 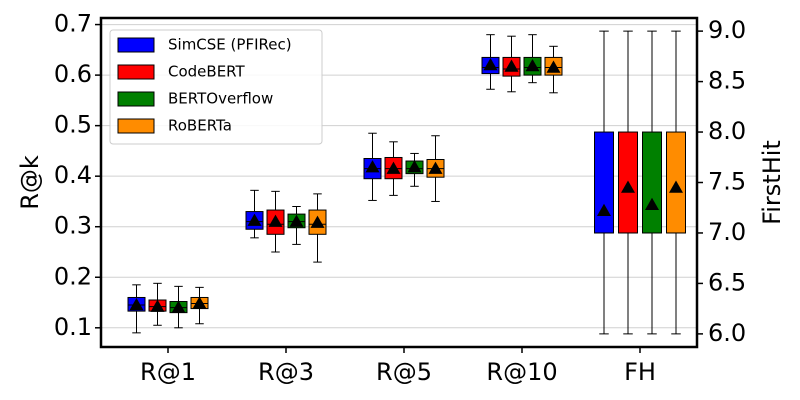 I want to click on box-R@1-CodeBERT, so click(x=157, y=304).